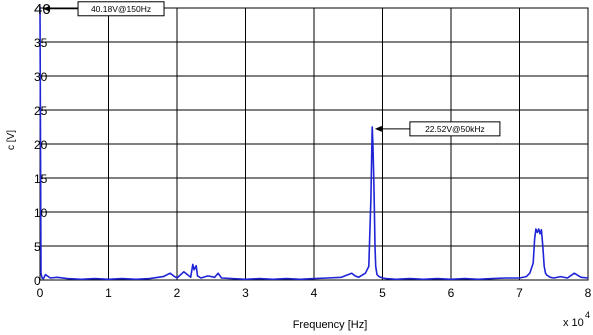 This screenshot has width=593, height=335. I want to click on x-tick-label: 3, so click(245, 293).